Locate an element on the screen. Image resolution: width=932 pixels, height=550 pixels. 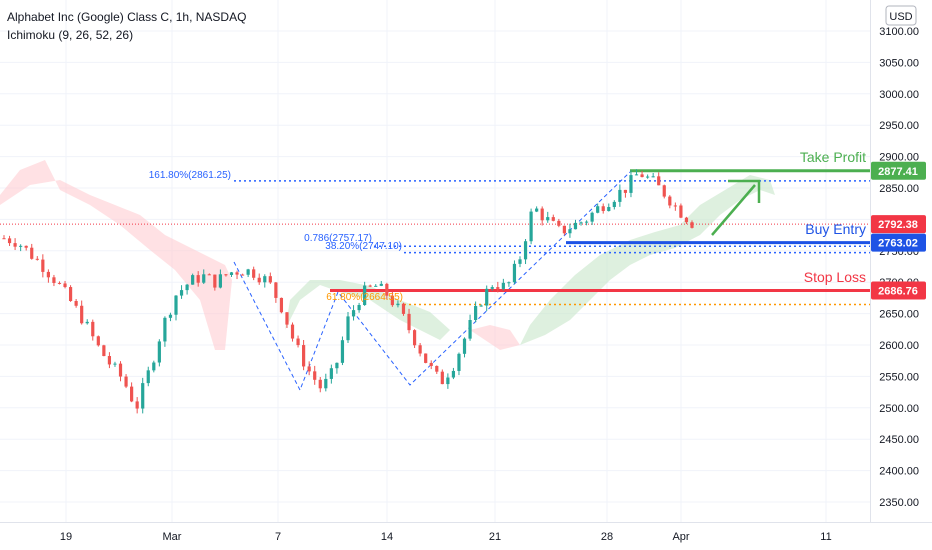
y-tick-label: 2650.00 is located at coordinates (899, 315).